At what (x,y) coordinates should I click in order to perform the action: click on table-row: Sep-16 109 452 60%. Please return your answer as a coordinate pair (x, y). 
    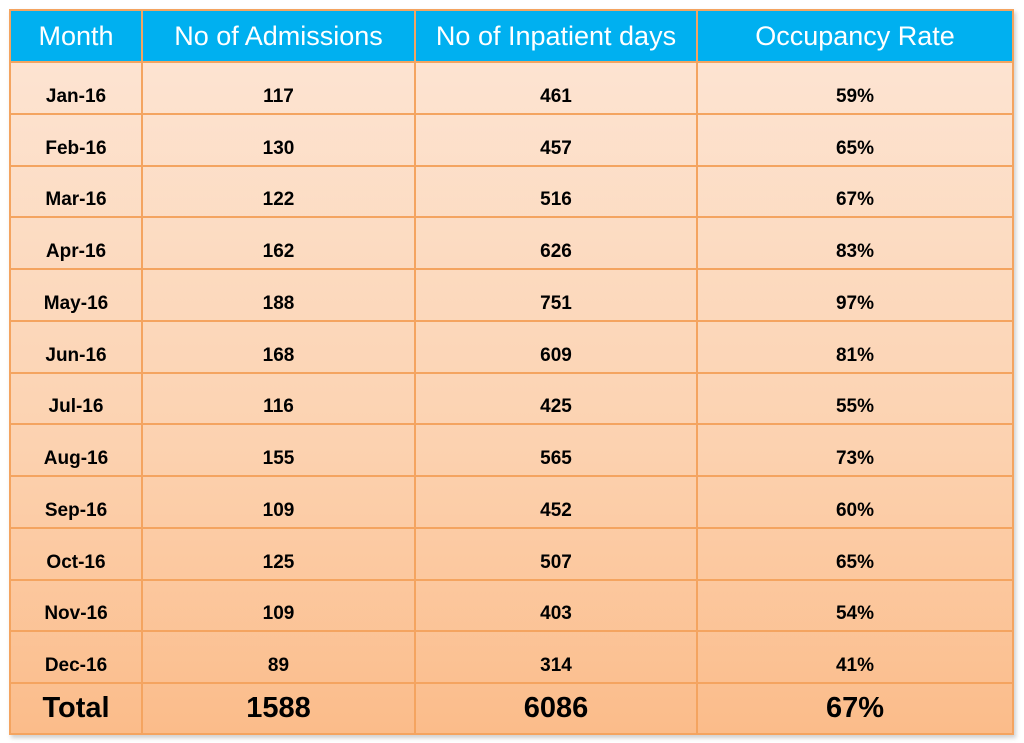
    Looking at the image, I should click on (511, 502).